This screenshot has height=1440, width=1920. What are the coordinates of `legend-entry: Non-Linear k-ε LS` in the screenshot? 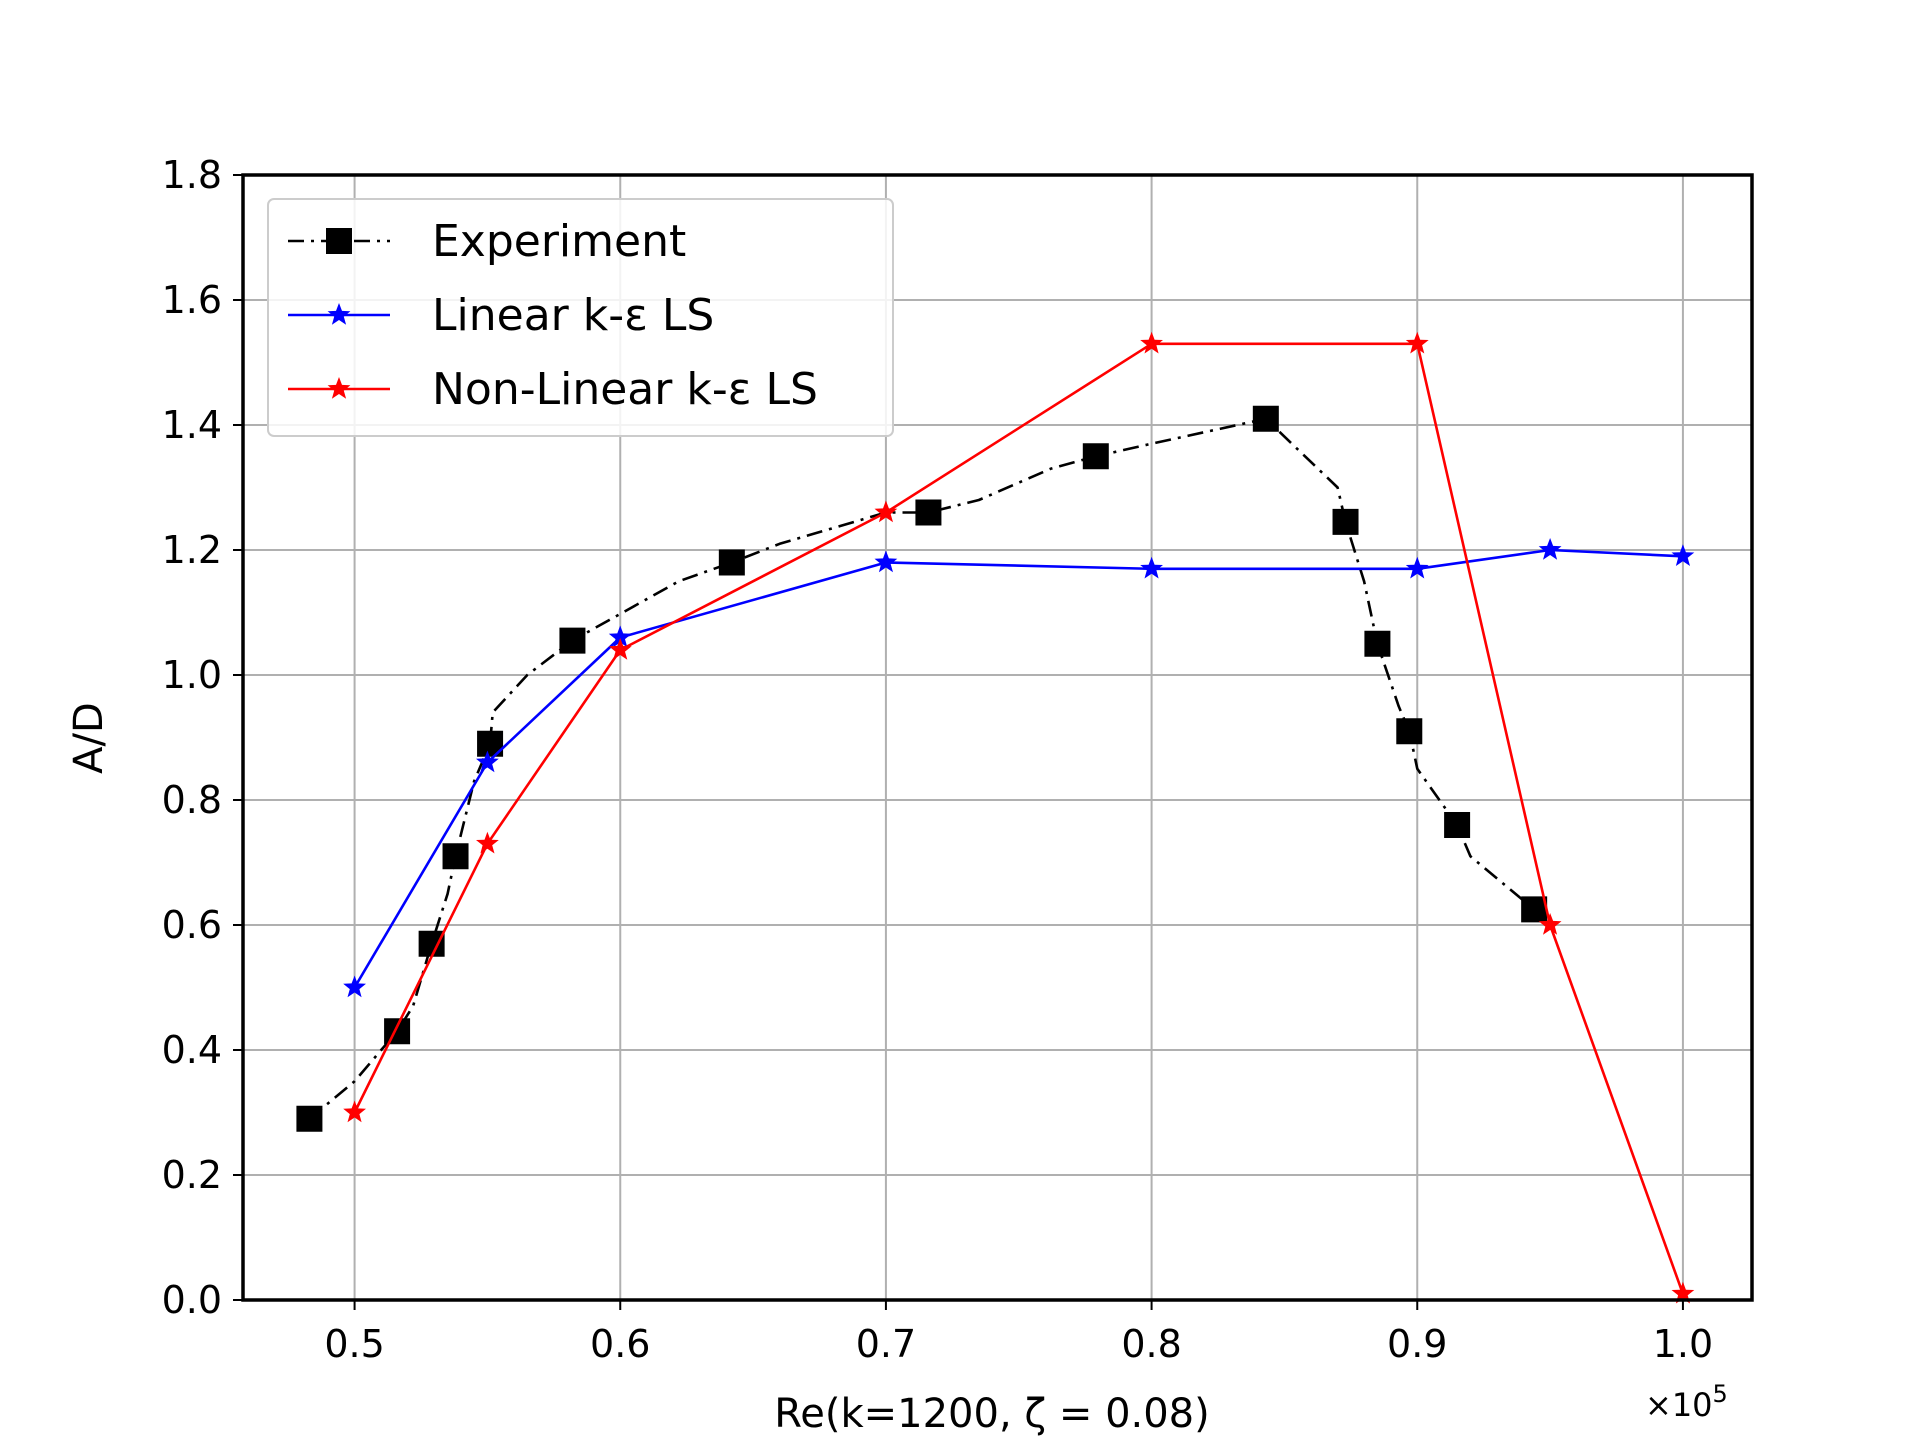 It's located at (553, 389).